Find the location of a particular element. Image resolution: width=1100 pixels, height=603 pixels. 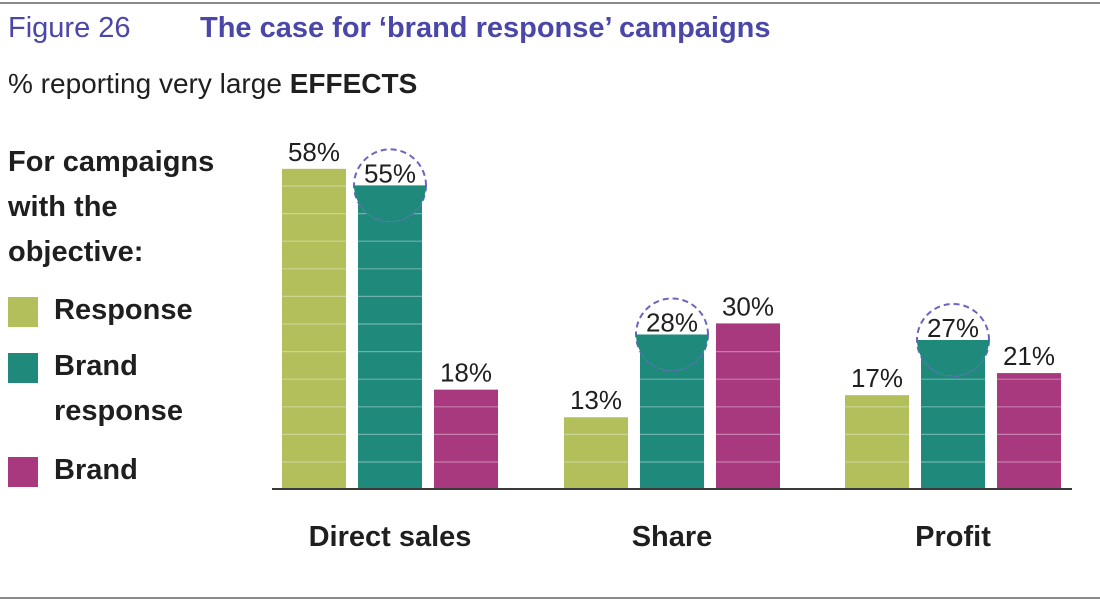

bar-share-brand is located at coordinates (748, 406).